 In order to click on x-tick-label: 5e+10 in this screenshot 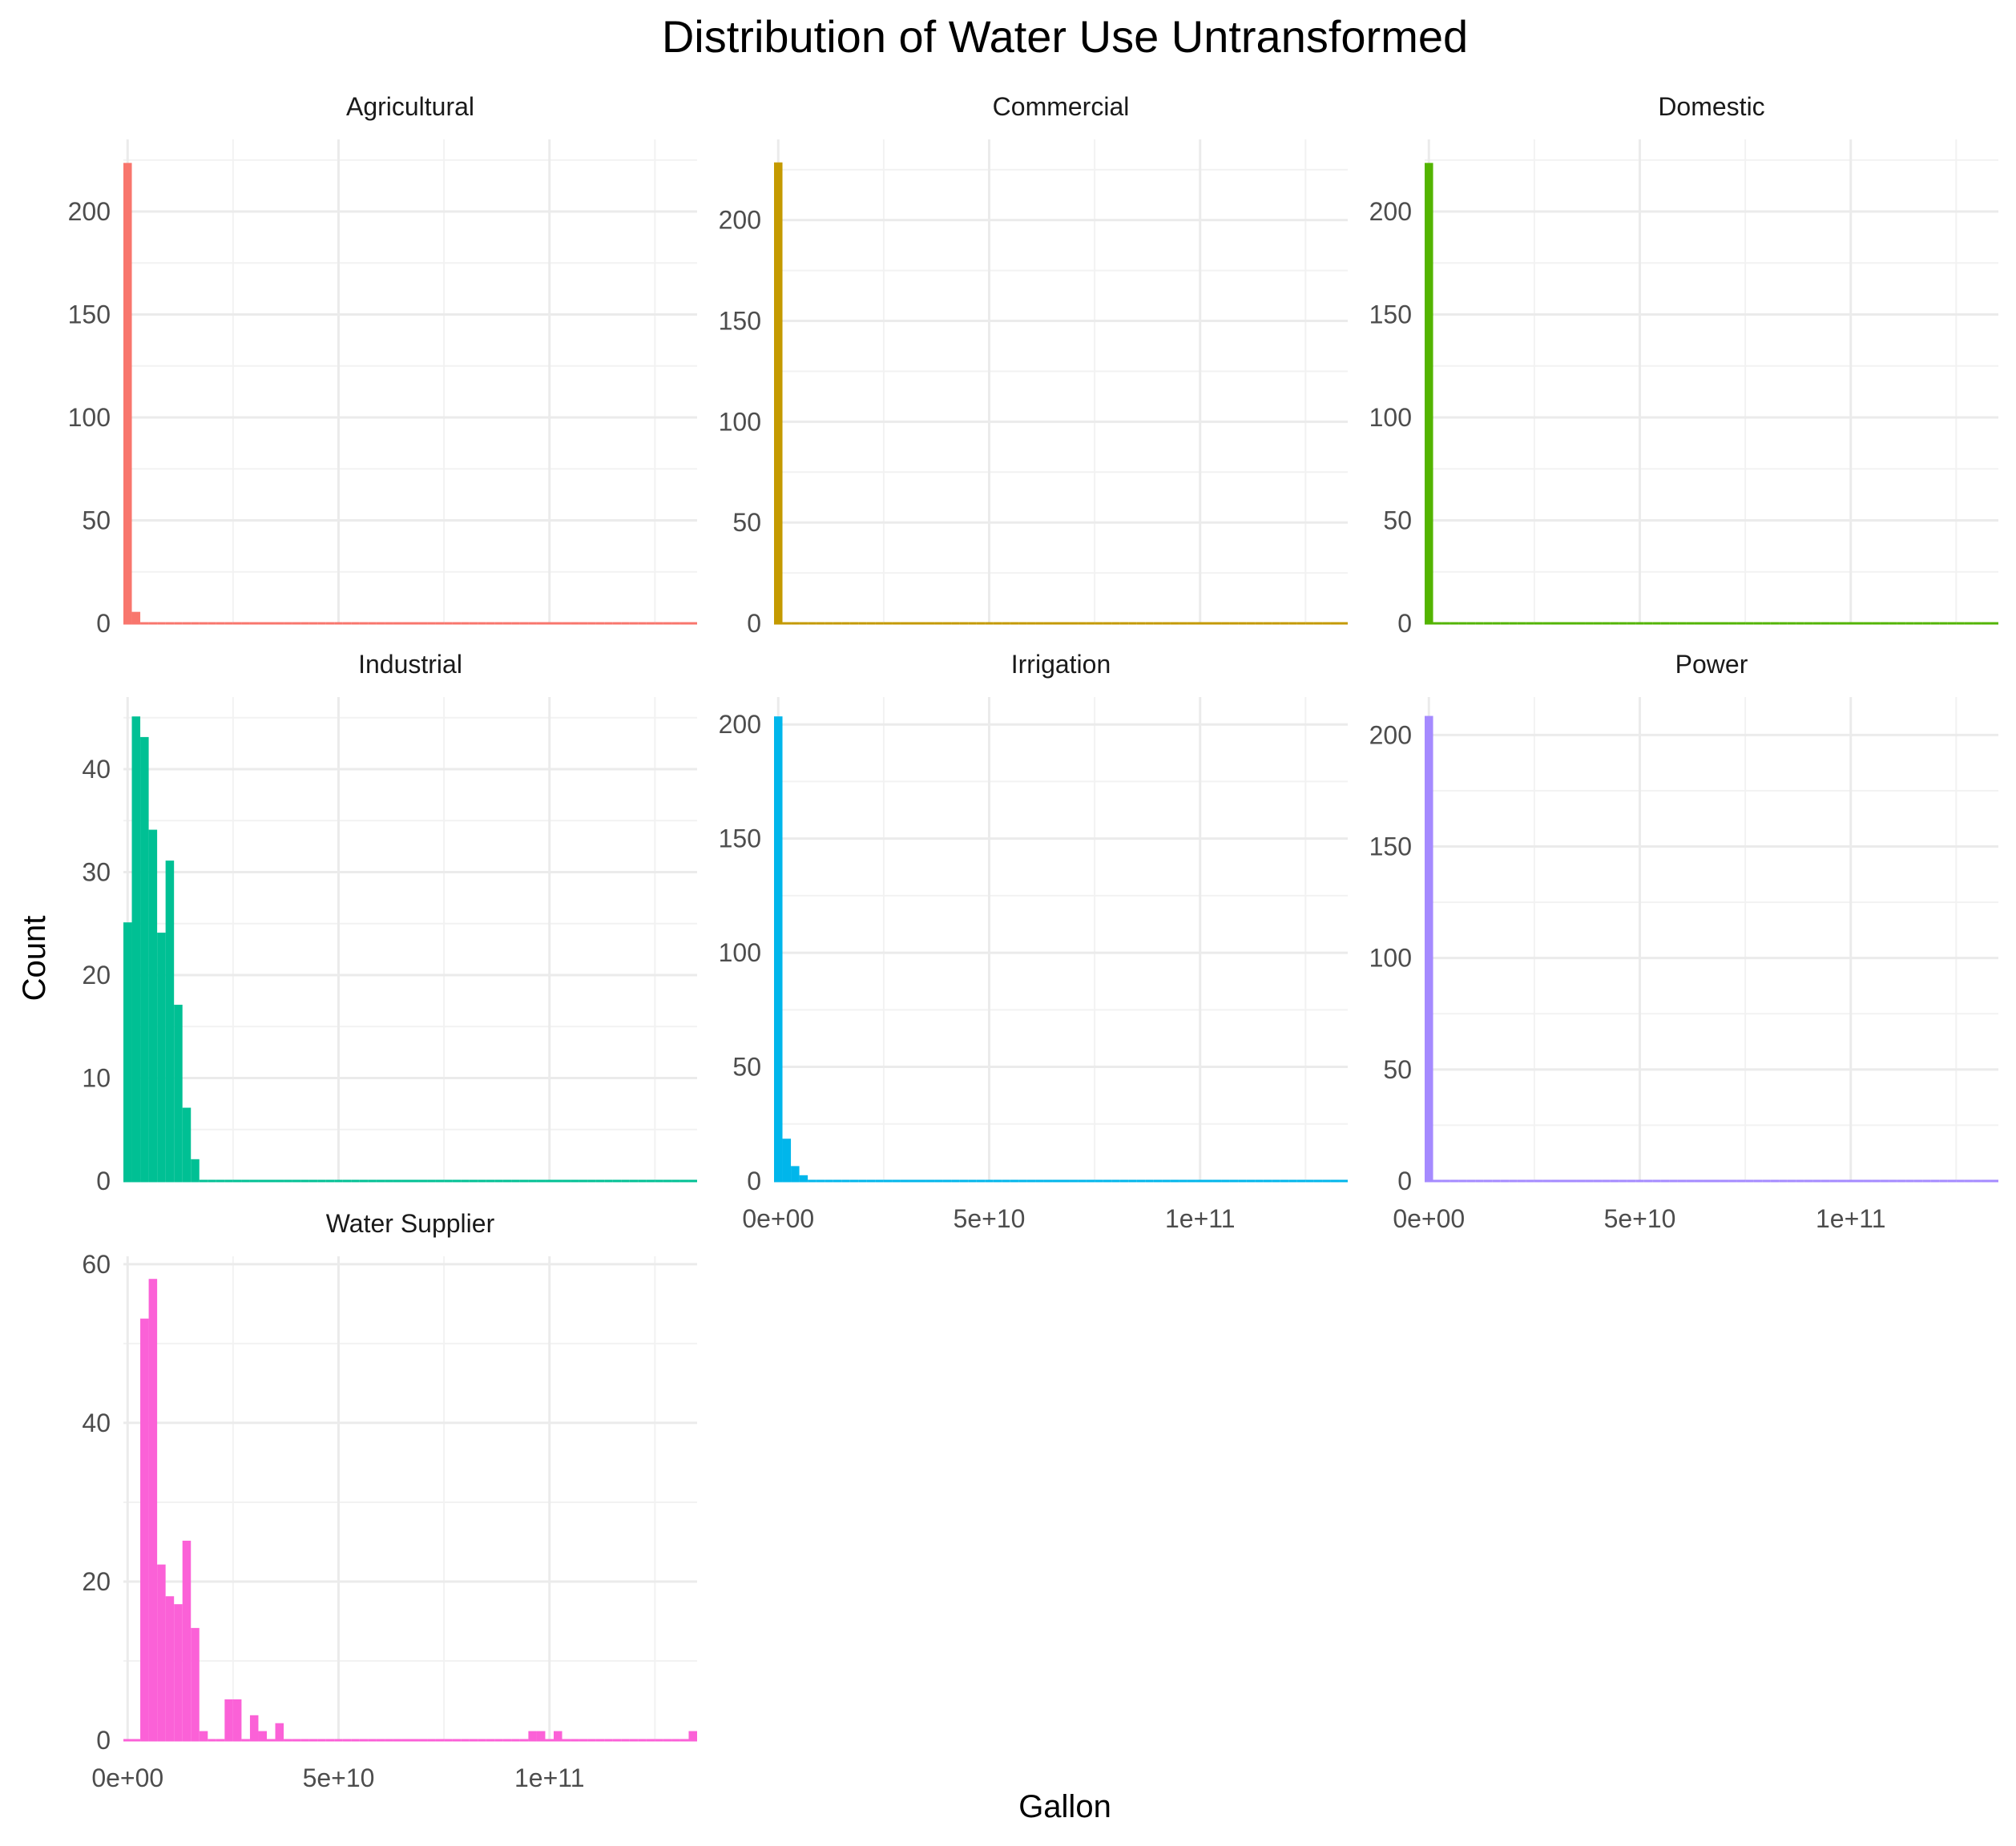, I will do `click(339, 1777)`.